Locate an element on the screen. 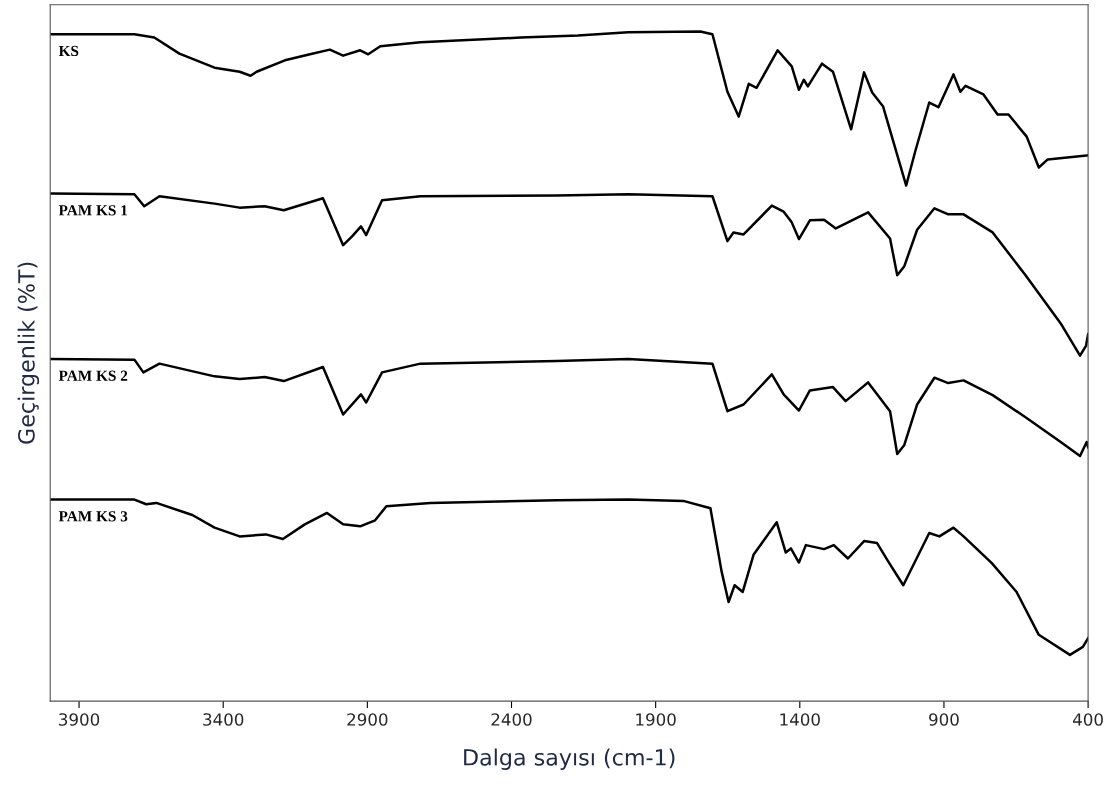  x-tick-label: 2400 is located at coordinates (511, 719).